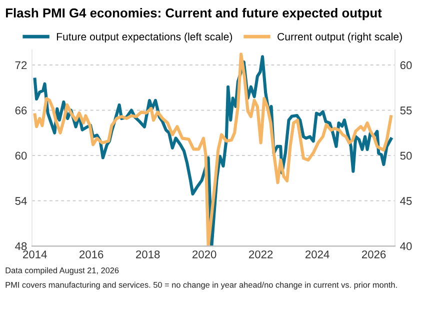 This screenshot has height=322, width=427. I want to click on y2-tick-label: 45, so click(406, 201).